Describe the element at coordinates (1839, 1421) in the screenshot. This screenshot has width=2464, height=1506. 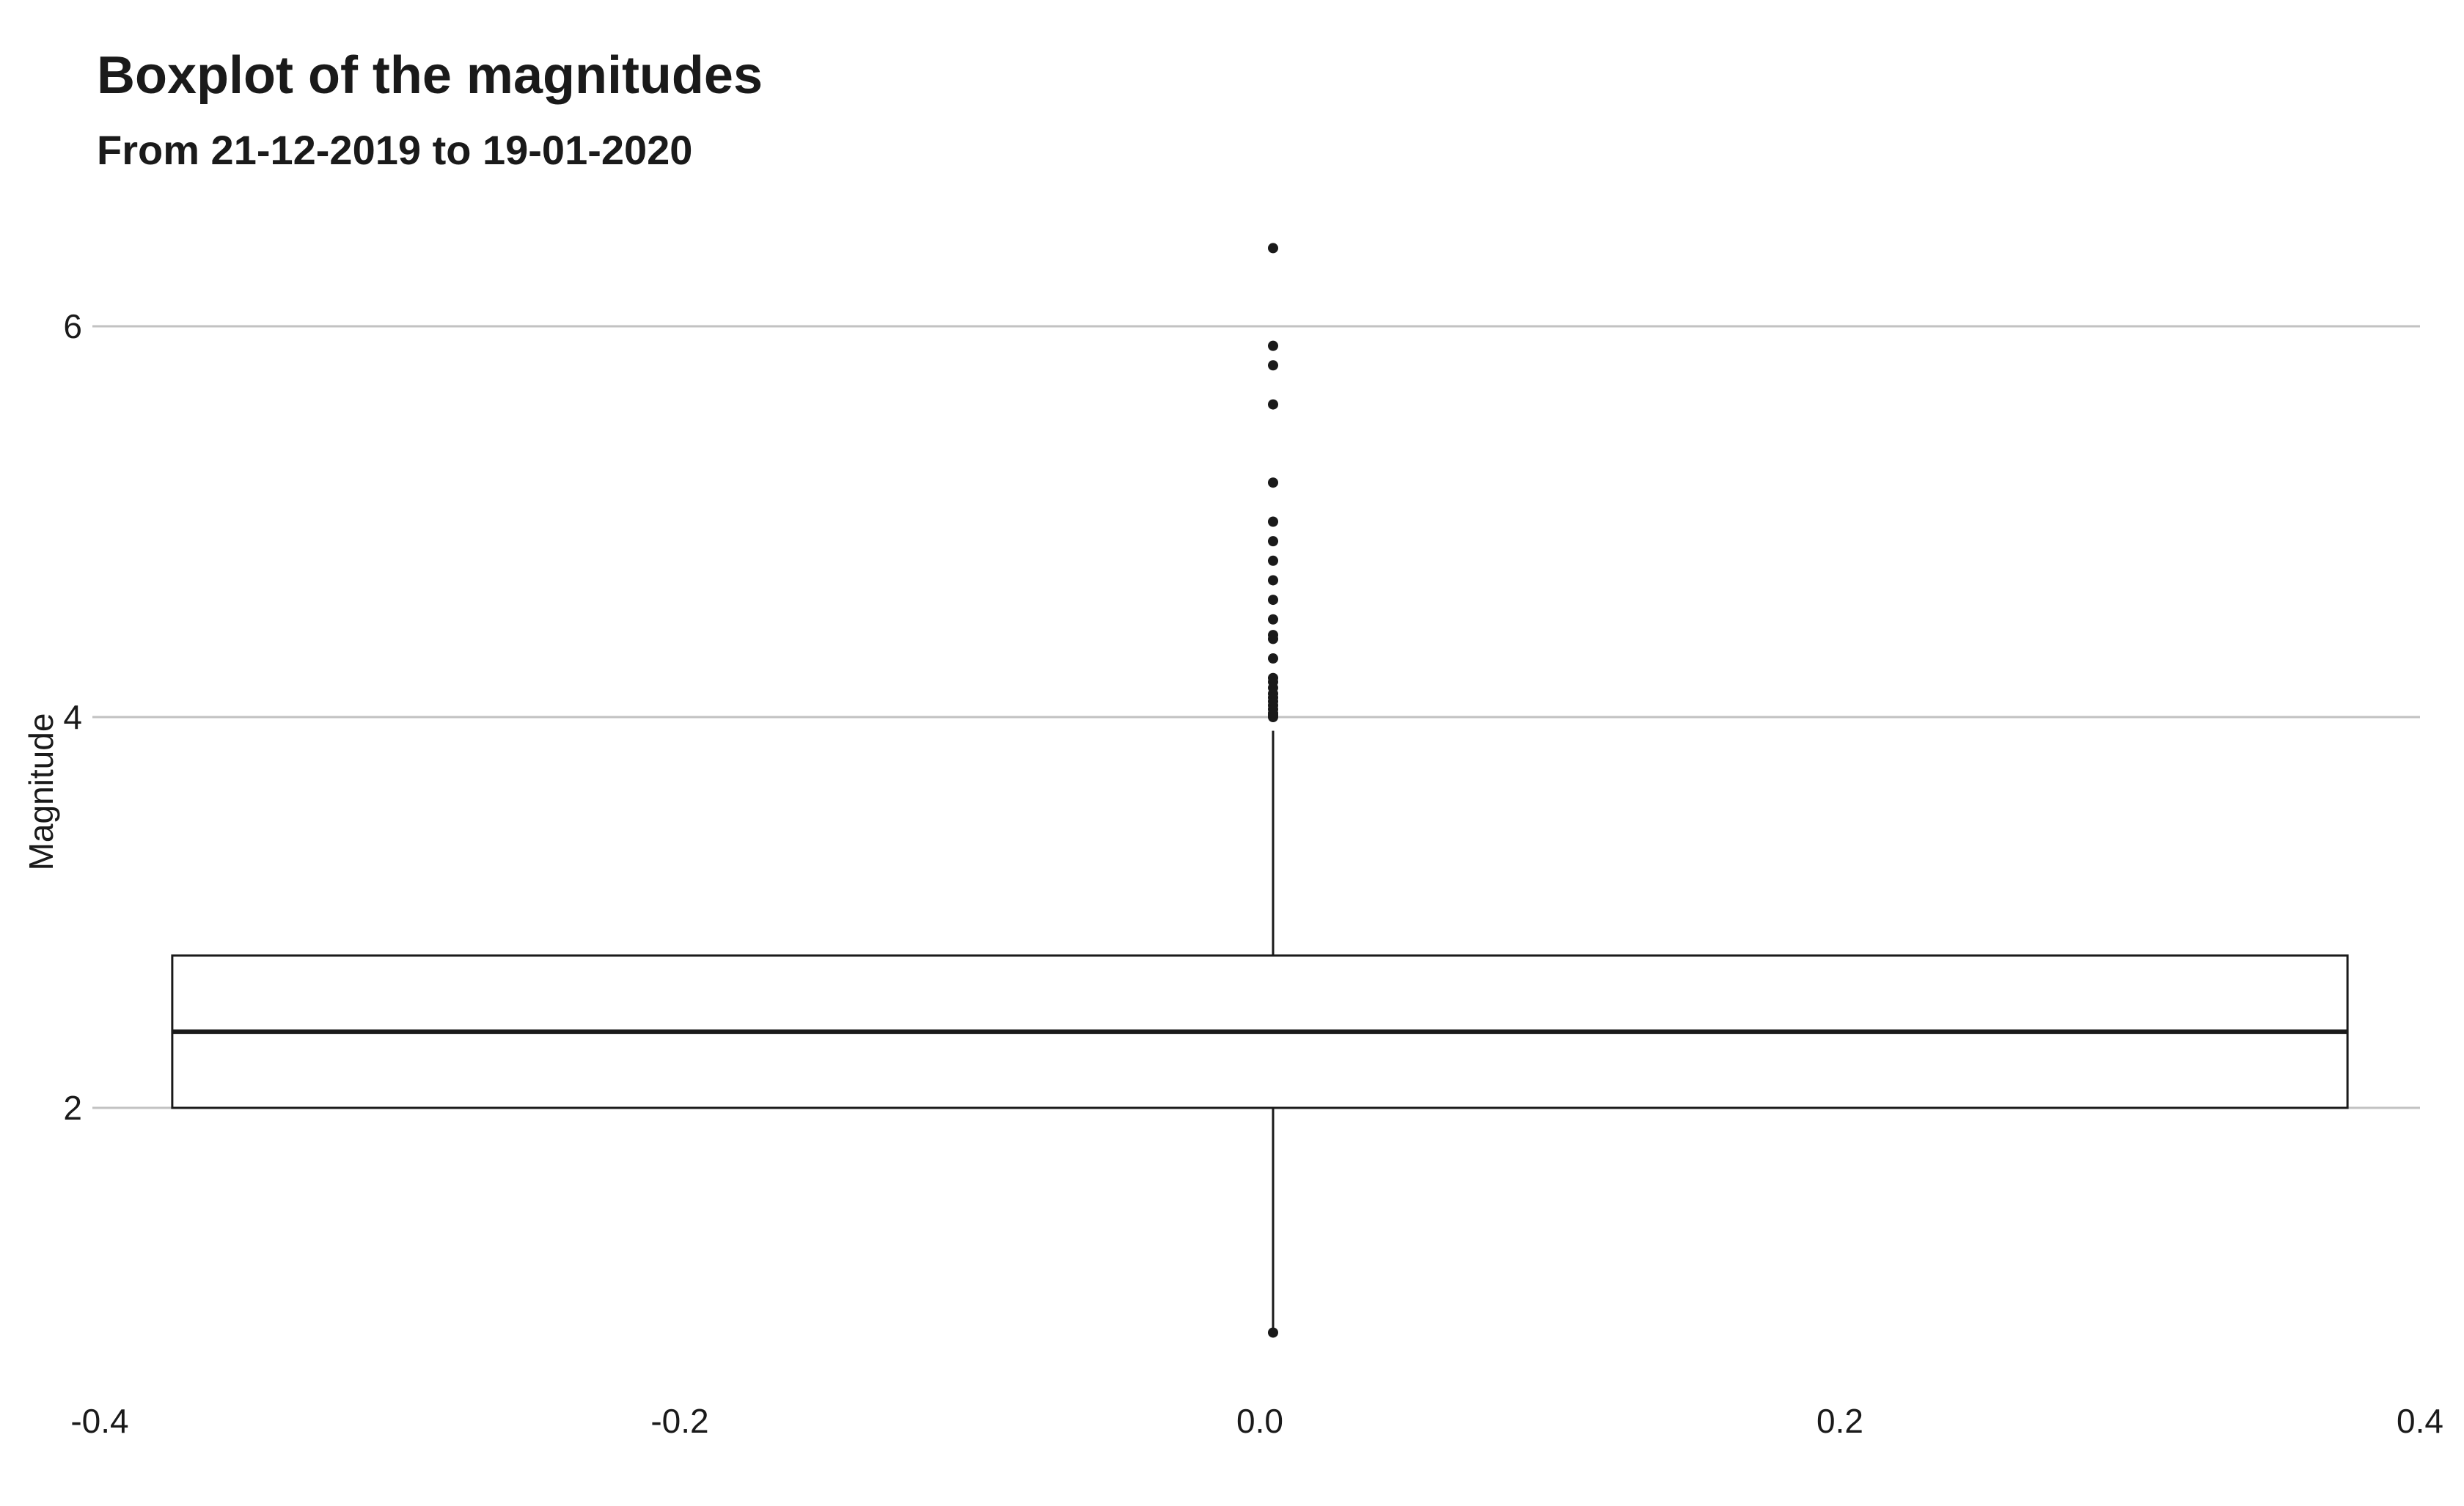
I see `x-tick-label: 0.2` at that location.